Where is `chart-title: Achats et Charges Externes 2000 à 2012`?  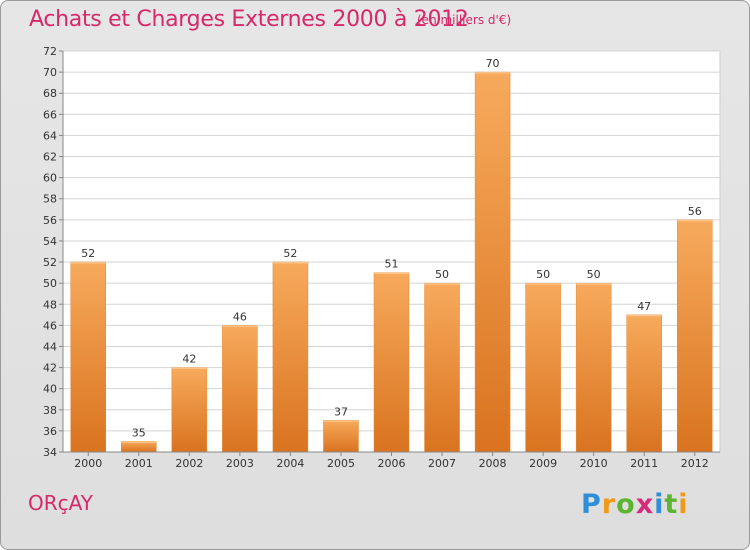
chart-title: Achats et Charges Externes 2000 à 2012 is located at coordinates (249, 19).